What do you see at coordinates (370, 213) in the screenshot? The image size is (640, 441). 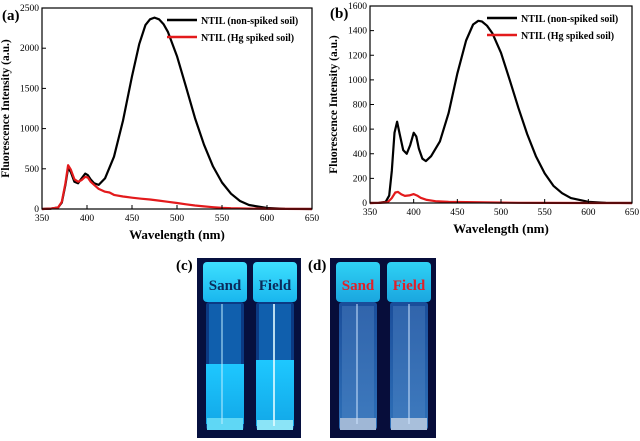 I see `x-tick-label-b: 350` at bounding box center [370, 213].